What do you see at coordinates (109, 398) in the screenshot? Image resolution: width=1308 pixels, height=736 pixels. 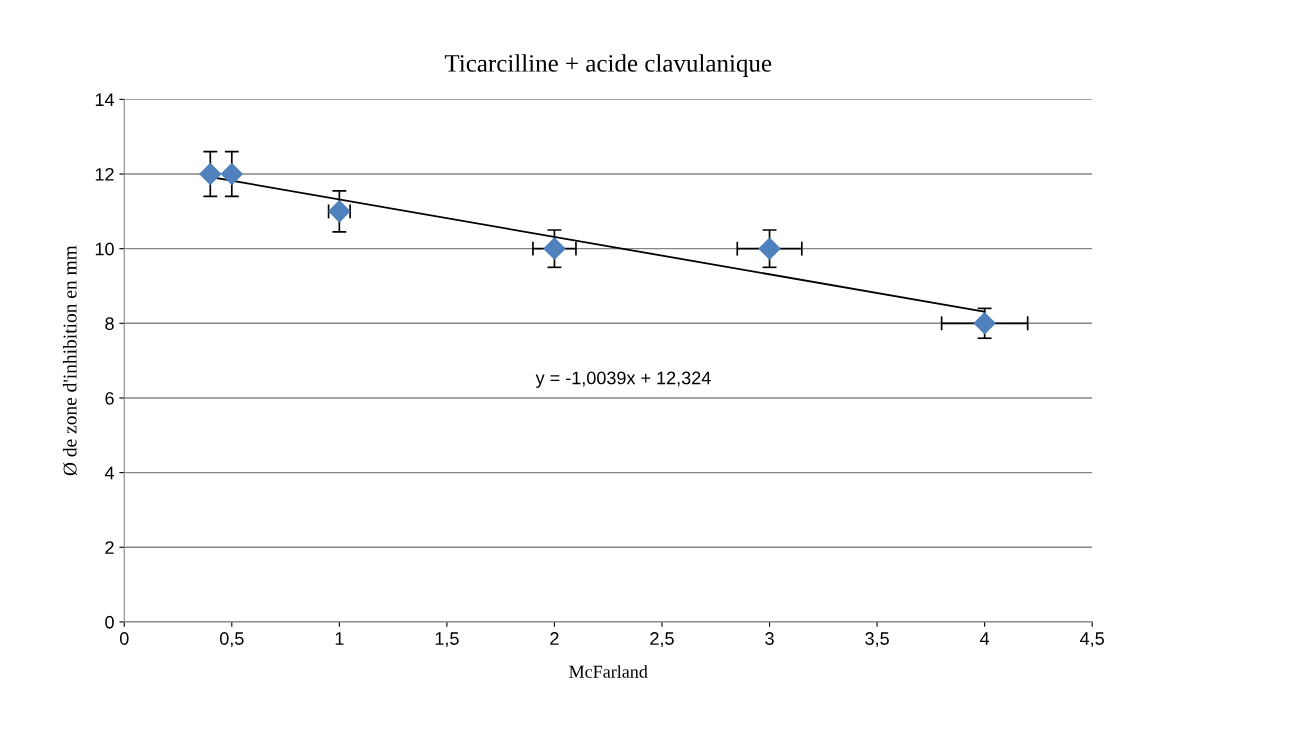 I see `y-tick-label: 6` at bounding box center [109, 398].